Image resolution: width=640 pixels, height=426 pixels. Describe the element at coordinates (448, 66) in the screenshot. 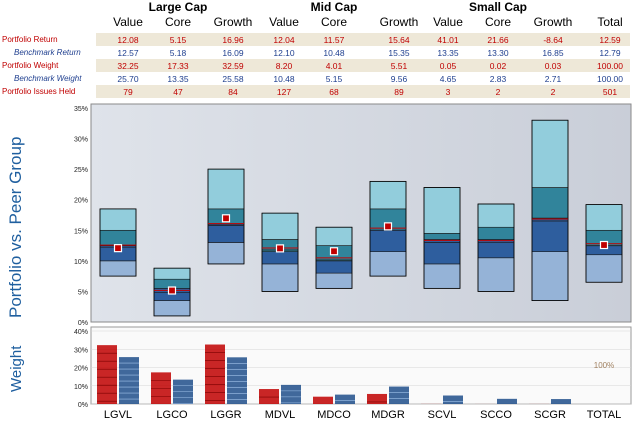

I see `table-cell: 0.05` at that location.